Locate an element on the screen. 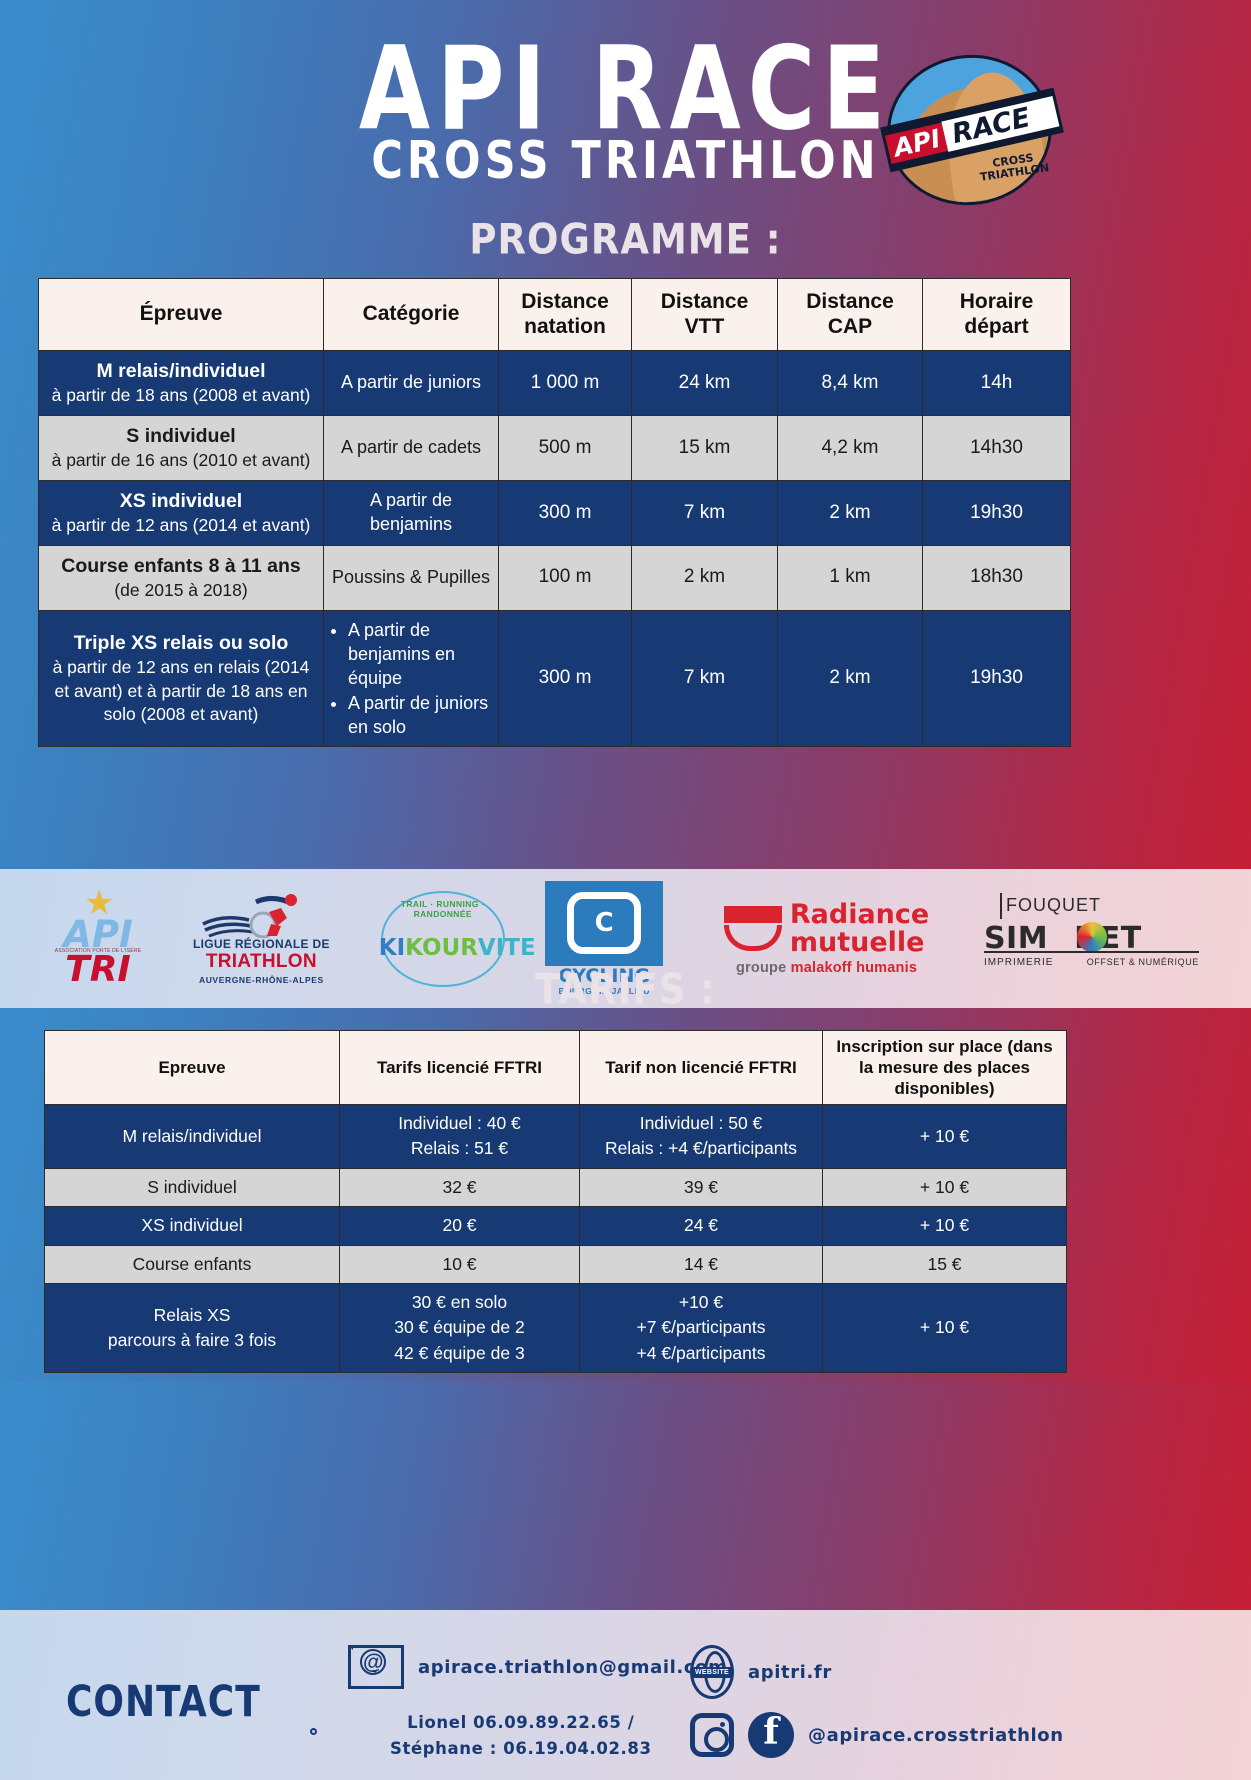 Image resolution: width=1251 pixels, height=1780 pixels. contact-email-item: @ apirace.triathlon@gmail.com is located at coordinates (537, 1667).